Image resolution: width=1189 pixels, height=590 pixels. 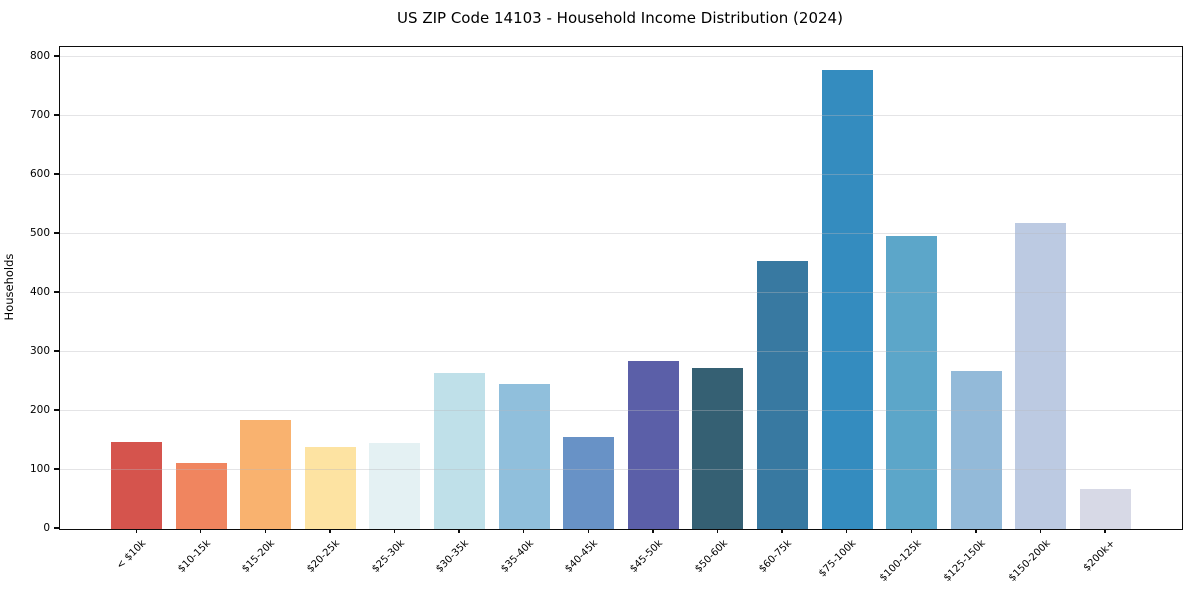 What do you see at coordinates (711, 556) in the screenshot?
I see `x-tick-label: $50-60k` at bounding box center [711, 556].